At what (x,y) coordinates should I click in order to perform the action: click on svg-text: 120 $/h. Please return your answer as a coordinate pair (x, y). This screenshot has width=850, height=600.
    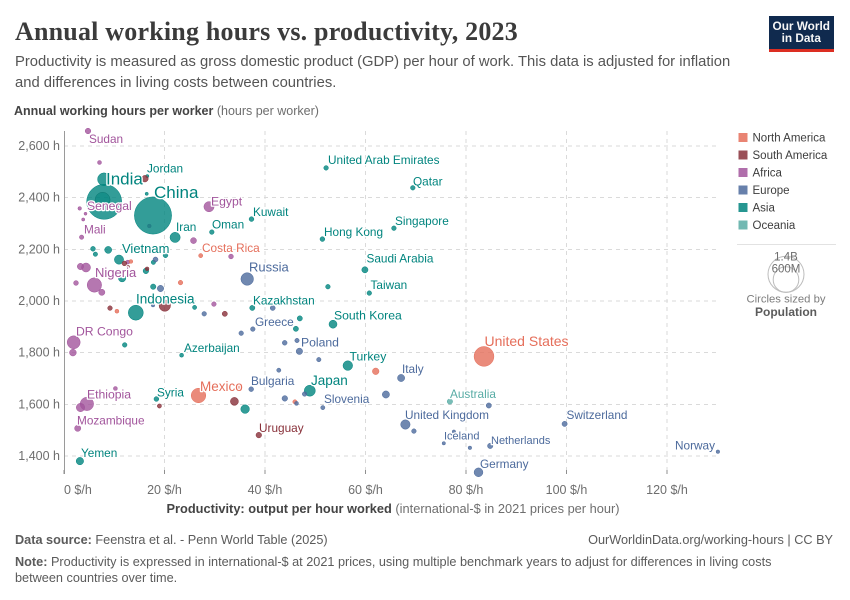
    Looking at the image, I should click on (667, 490).